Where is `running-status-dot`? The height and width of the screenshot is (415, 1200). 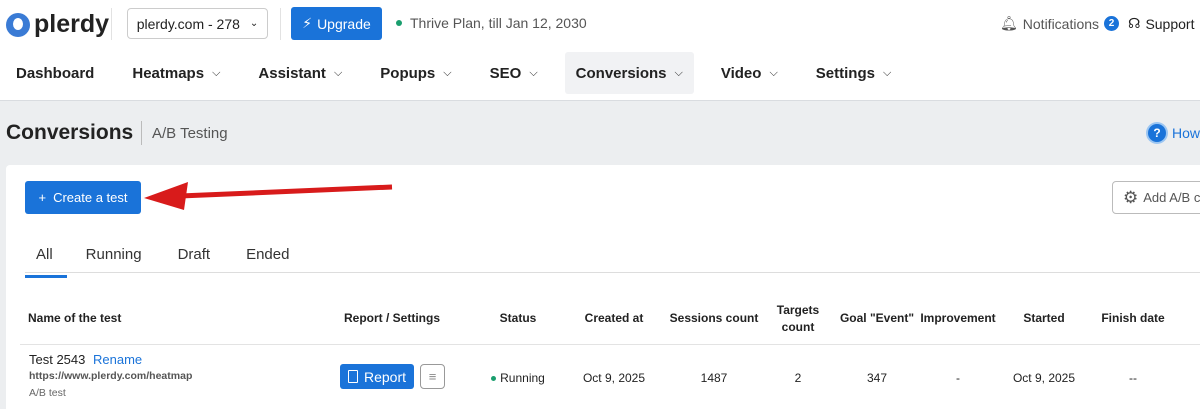 running-status-dot is located at coordinates (494, 379).